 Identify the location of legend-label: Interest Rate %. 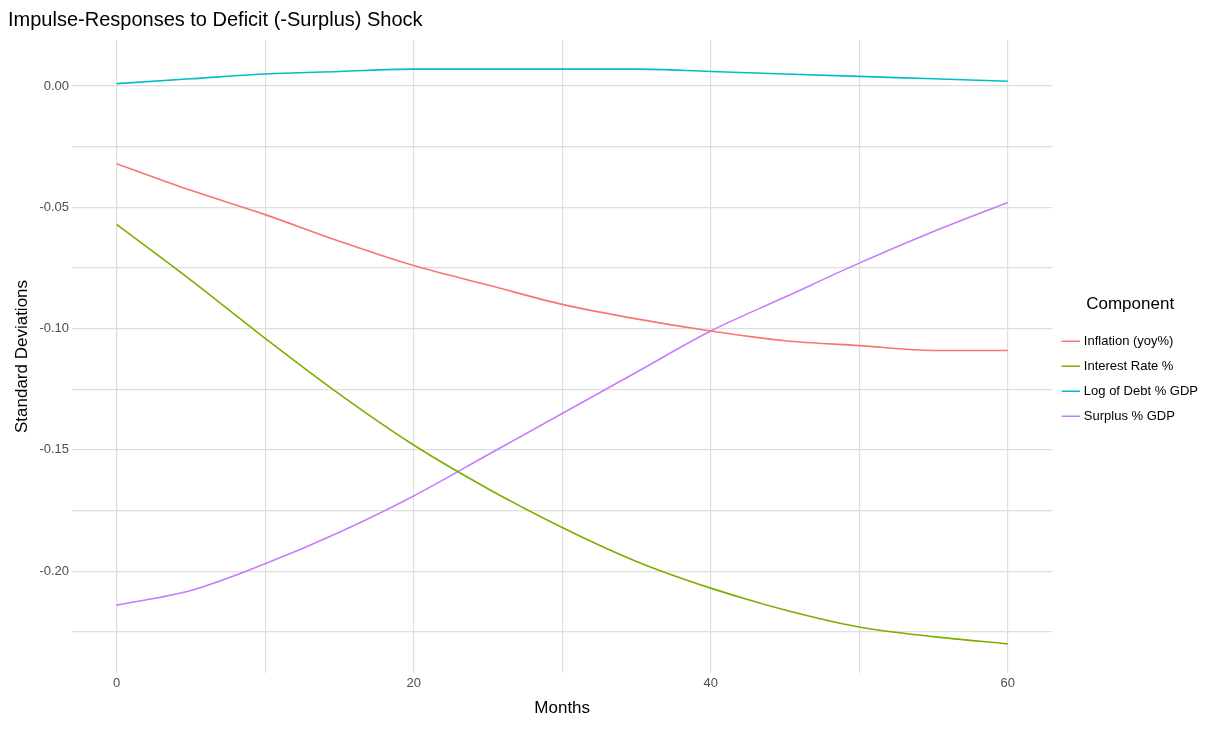
(1128, 365).